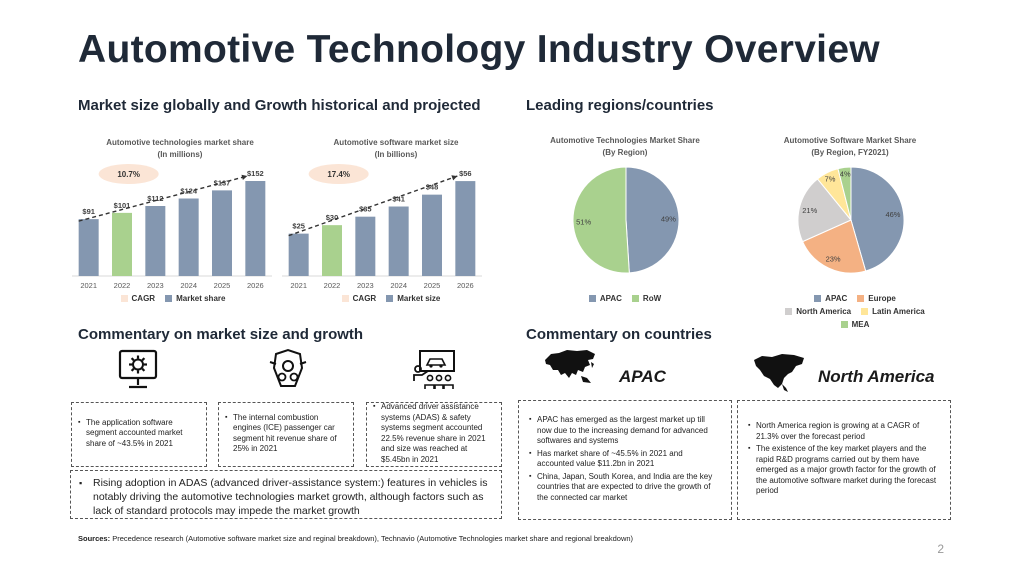  What do you see at coordinates (180, 142) in the screenshot?
I see `bar-chart-1-title-text: Automotive technologies market share` at bounding box center [180, 142].